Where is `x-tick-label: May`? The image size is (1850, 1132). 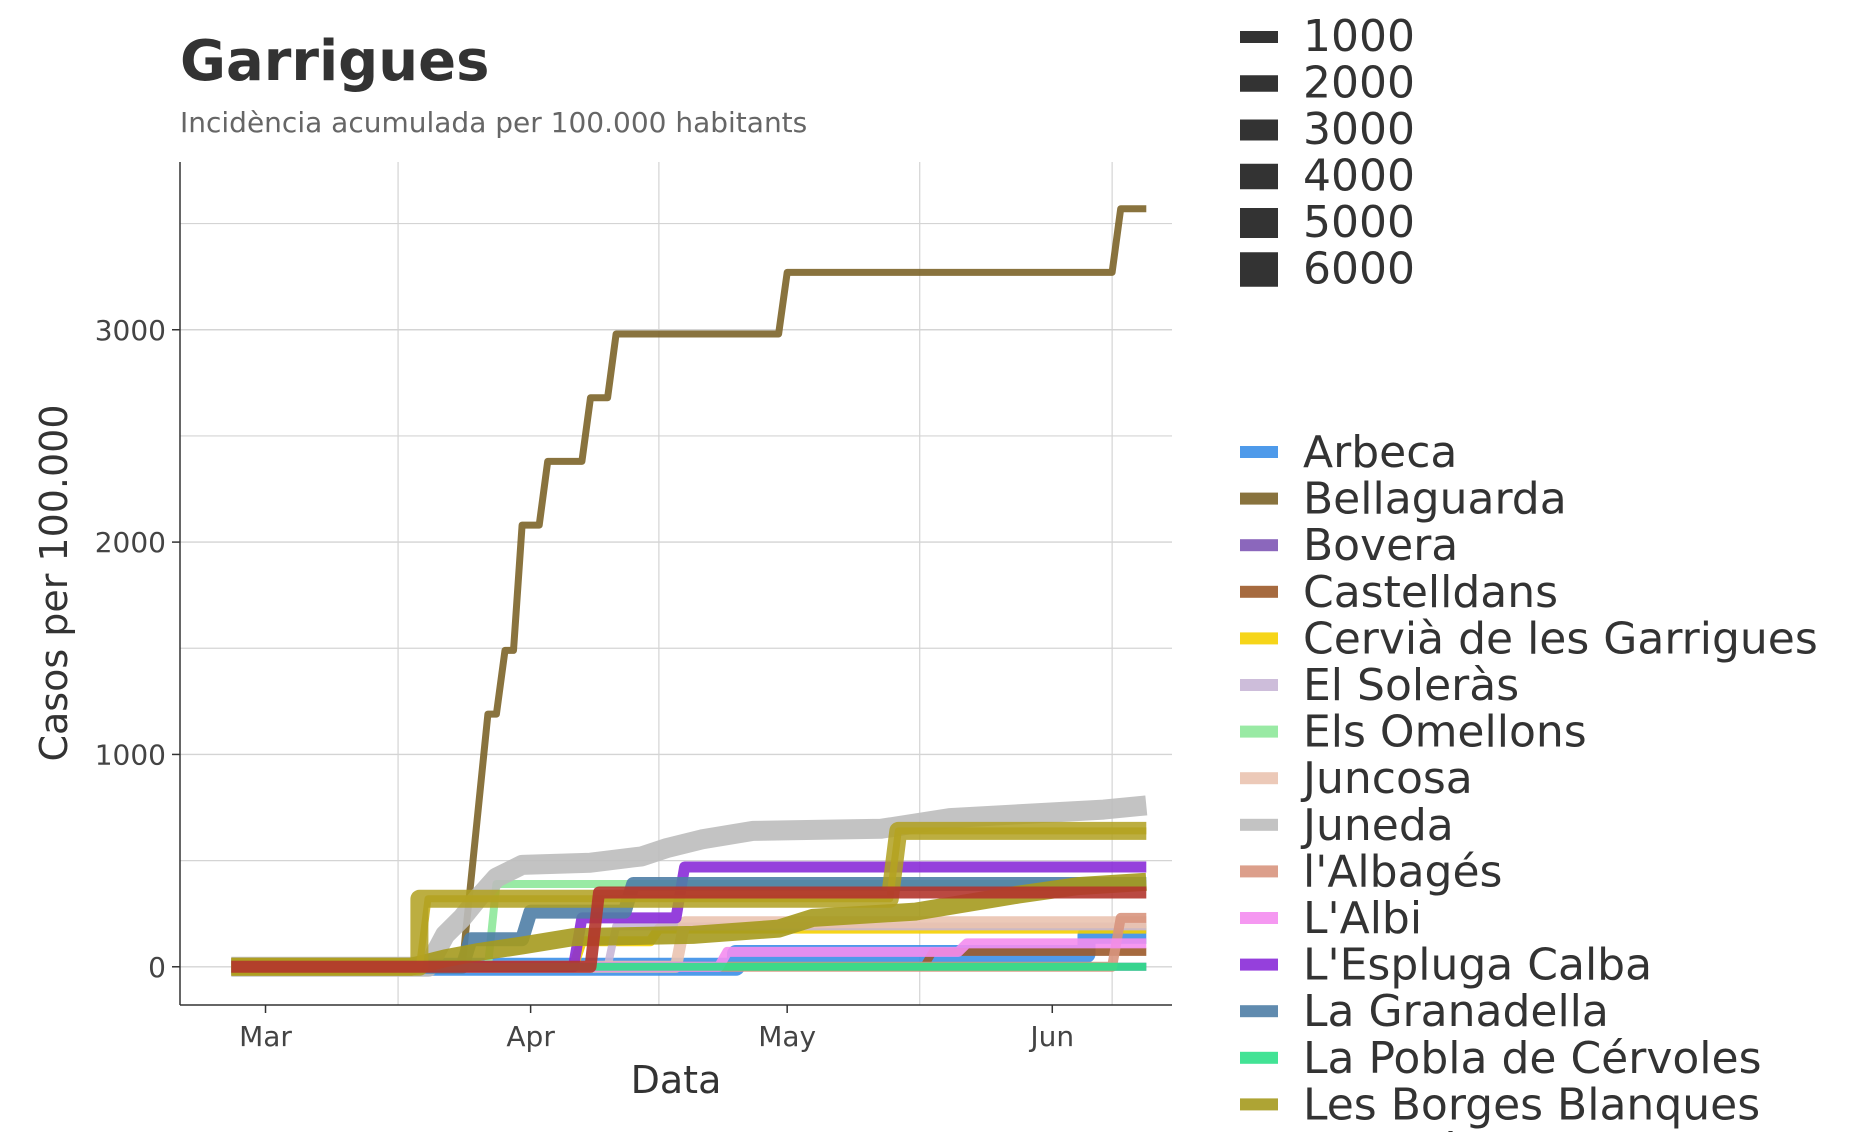 x-tick-label: May is located at coordinates (787, 1036).